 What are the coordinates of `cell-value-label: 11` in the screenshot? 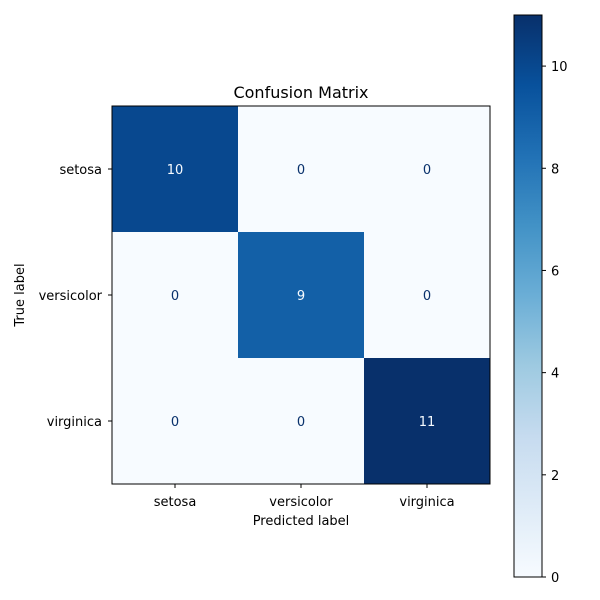 It's located at (427, 422).